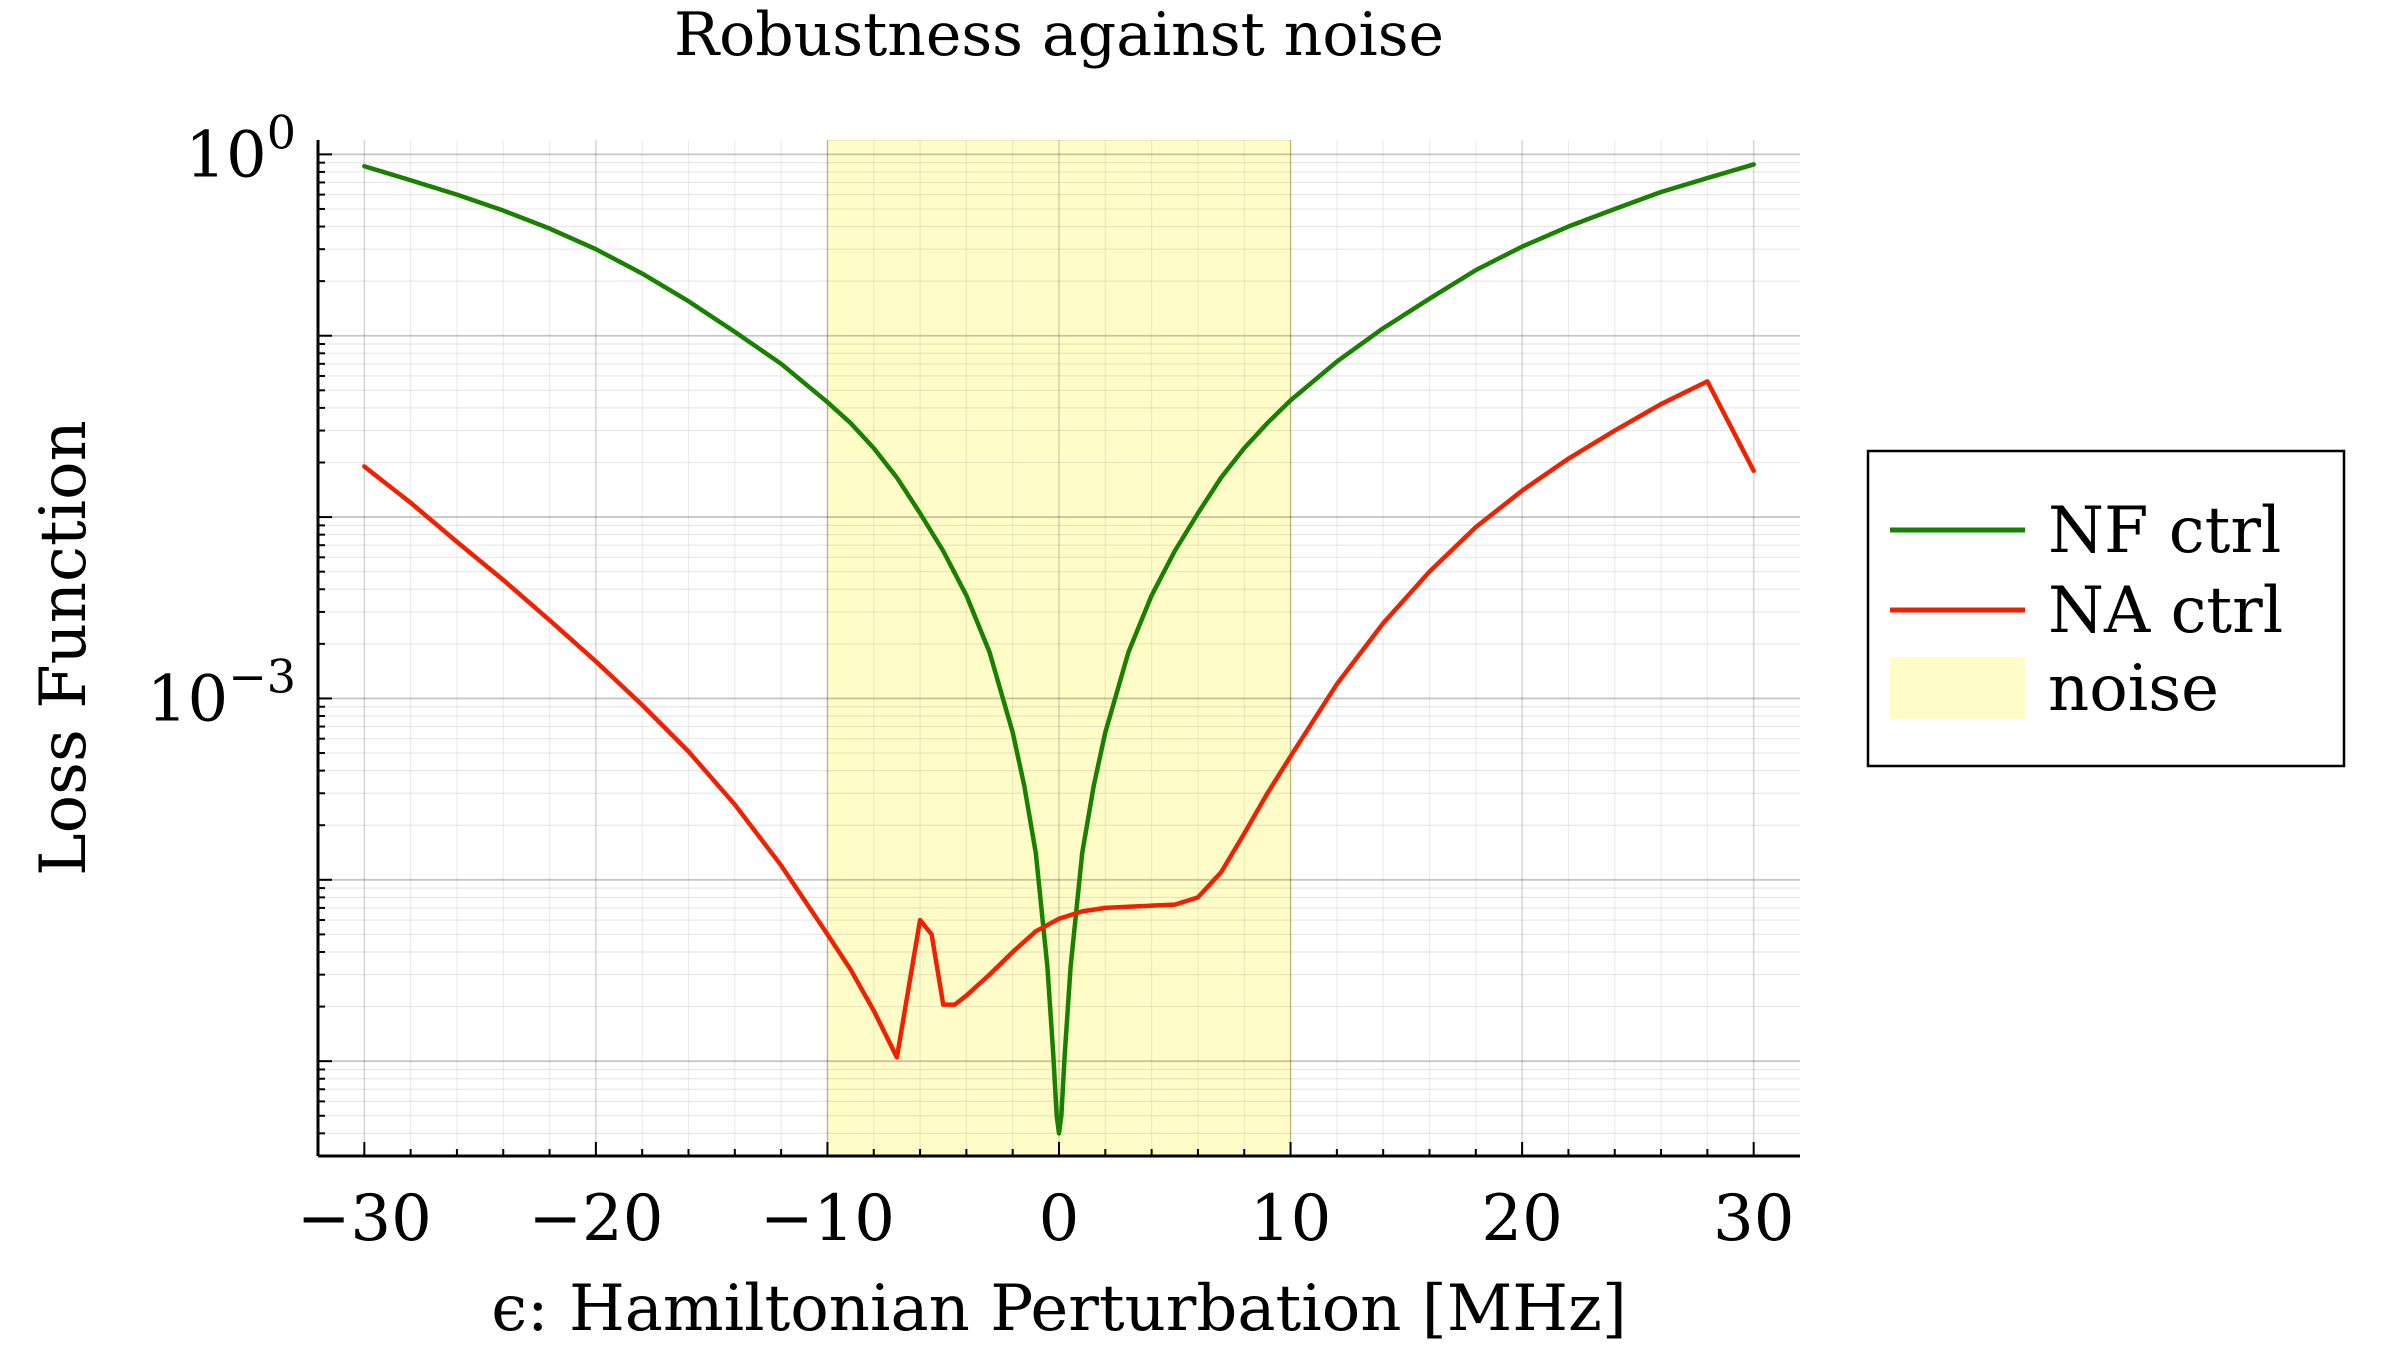  I want to click on legend-label-nf-ctrl: NF ctrl, so click(2164, 531).